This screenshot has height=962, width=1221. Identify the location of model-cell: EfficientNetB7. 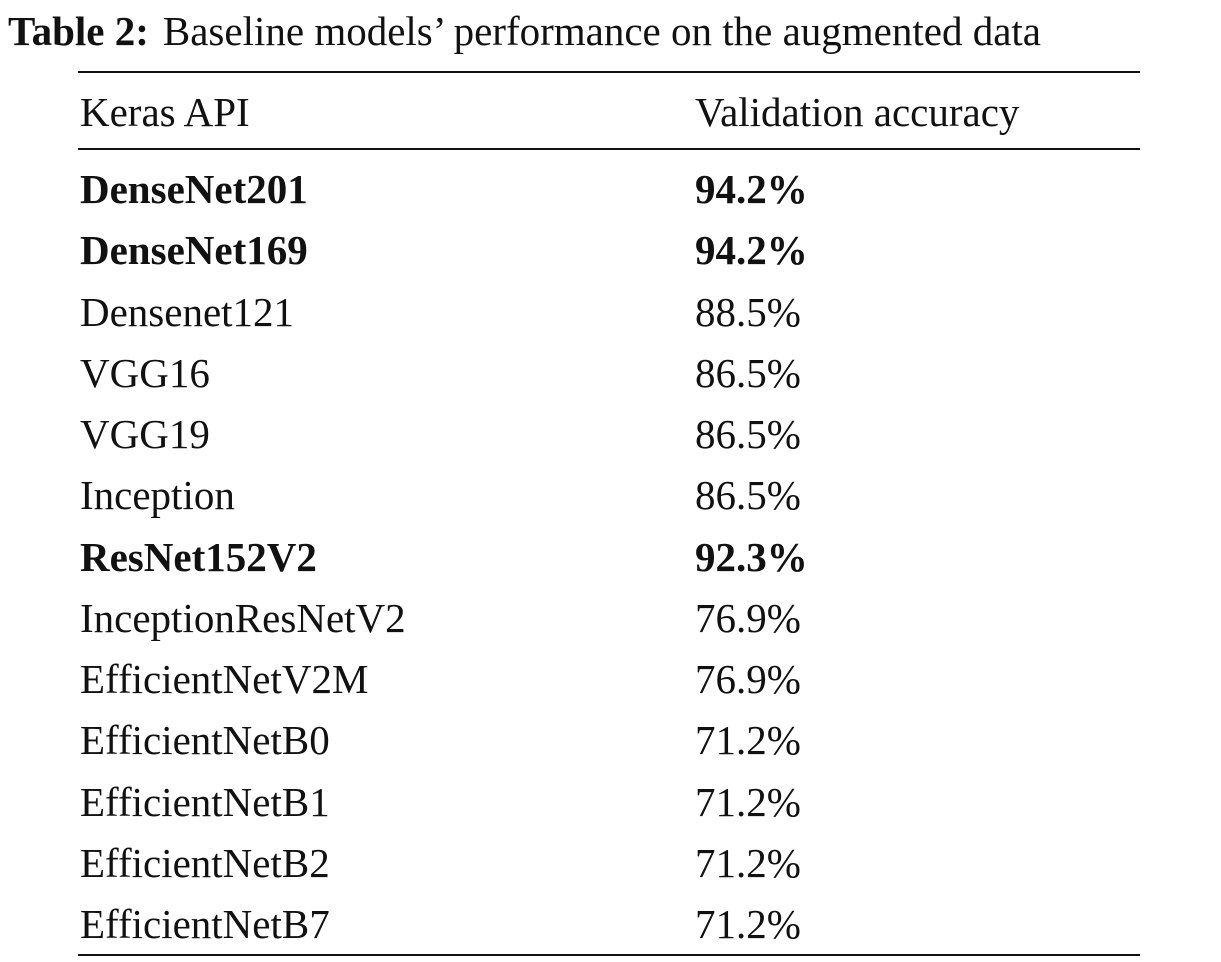
(205, 924).